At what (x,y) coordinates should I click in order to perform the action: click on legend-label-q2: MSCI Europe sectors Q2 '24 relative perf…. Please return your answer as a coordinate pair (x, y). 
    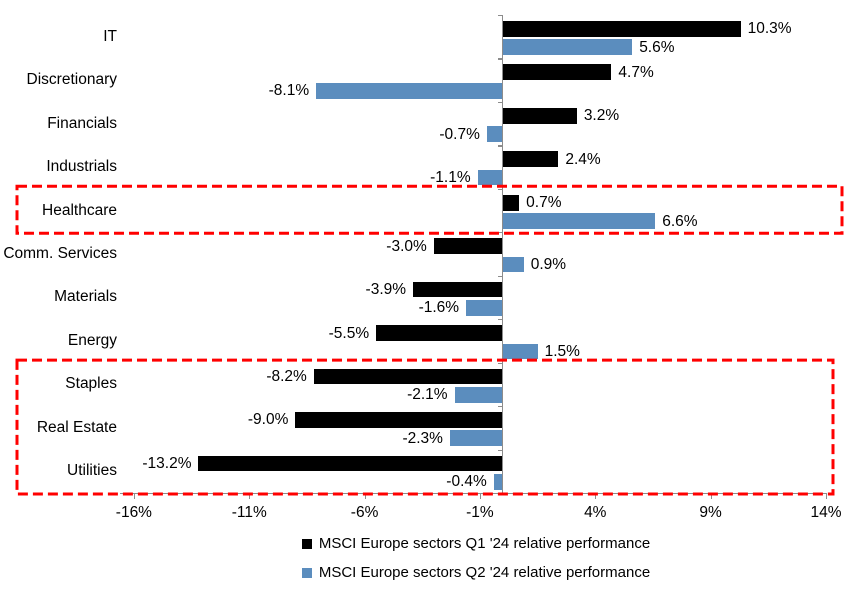
    Looking at the image, I should click on (484, 572).